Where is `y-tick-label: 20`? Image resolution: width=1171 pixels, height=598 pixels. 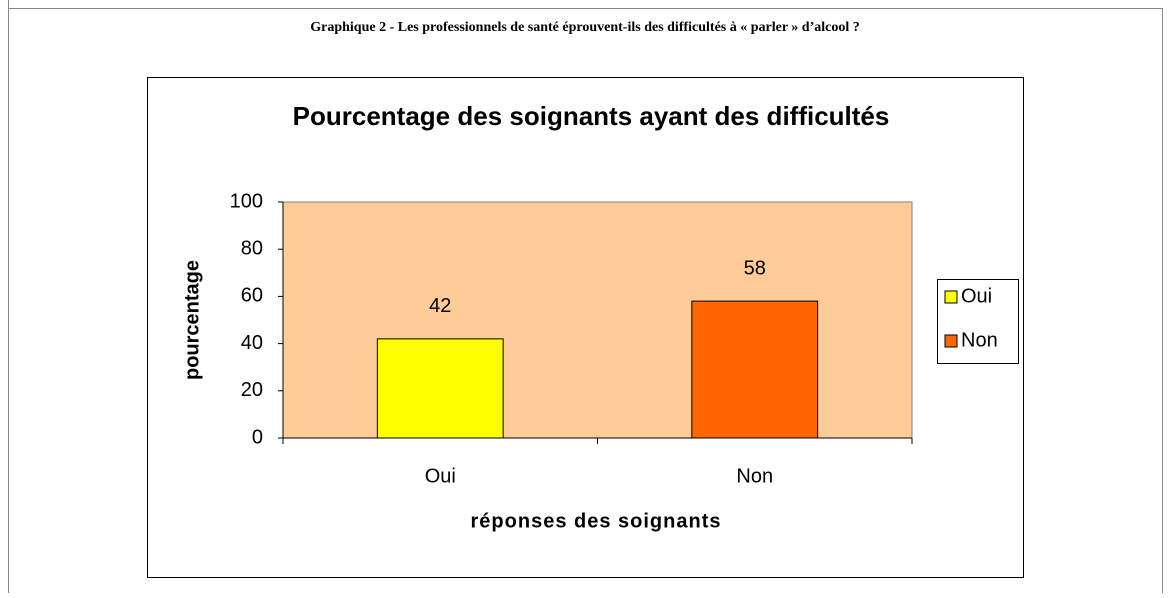 y-tick-label: 20 is located at coordinates (252, 390).